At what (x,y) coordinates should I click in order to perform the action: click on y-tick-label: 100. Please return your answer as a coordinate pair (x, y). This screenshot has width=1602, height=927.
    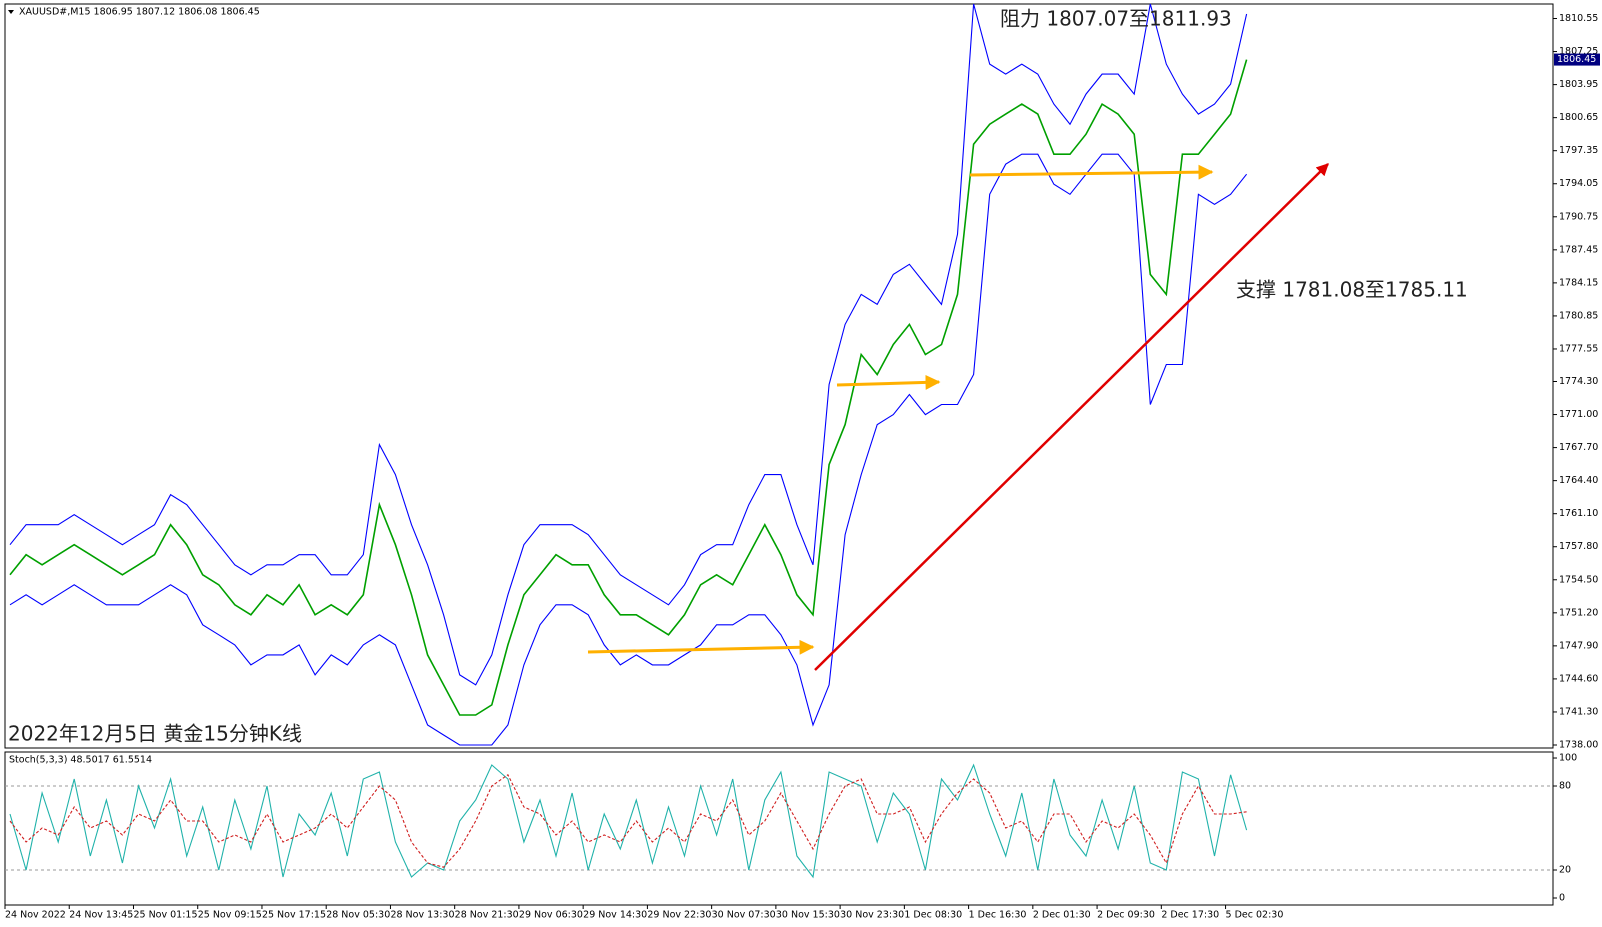
    Looking at the image, I should click on (1568, 758).